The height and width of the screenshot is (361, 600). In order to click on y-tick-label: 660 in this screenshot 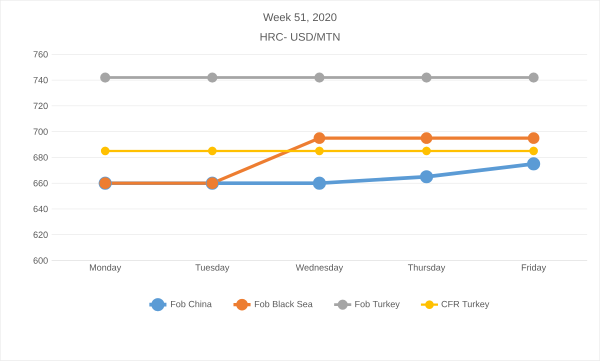, I will do `click(41, 183)`.